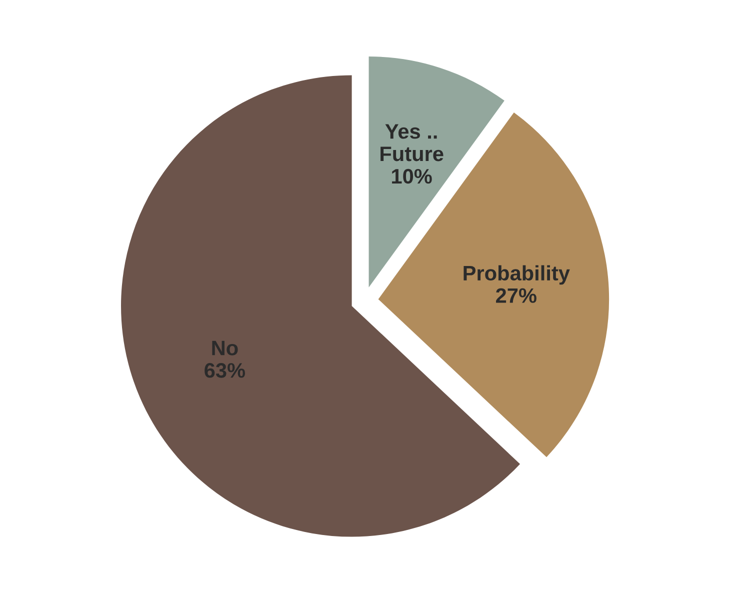  I want to click on slice-label: No, so click(225, 348).